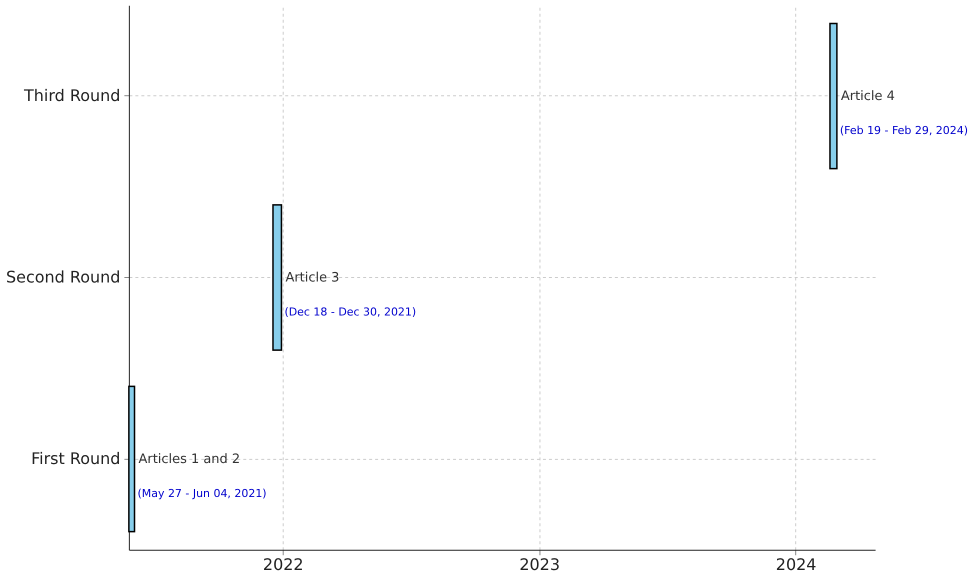  Describe the element at coordinates (75, 458) in the screenshot. I see `y-tick-label: First Round` at that location.